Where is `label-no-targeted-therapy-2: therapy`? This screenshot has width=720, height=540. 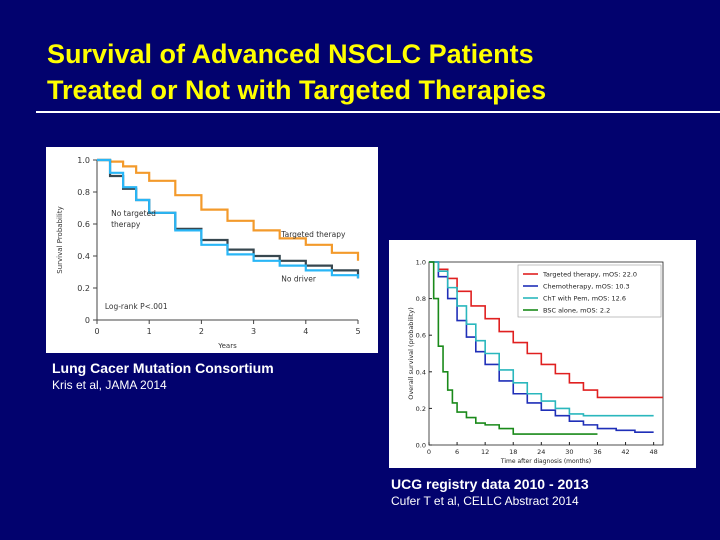
label-no-targeted-therapy-2: therapy is located at coordinates (126, 224).